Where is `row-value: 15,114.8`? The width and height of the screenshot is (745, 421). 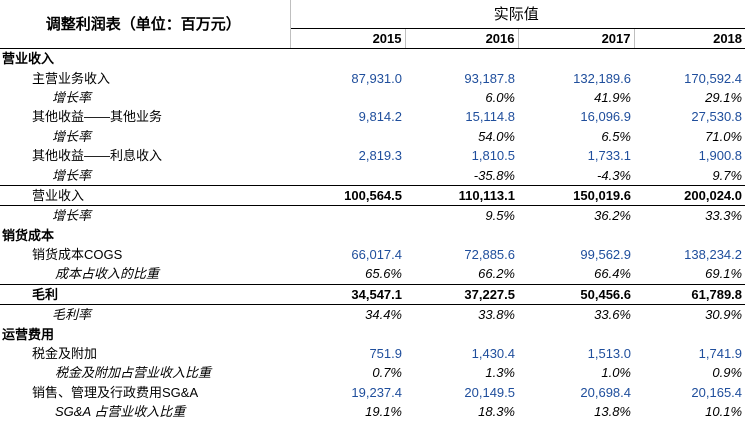 row-value: 15,114.8 is located at coordinates (490, 117).